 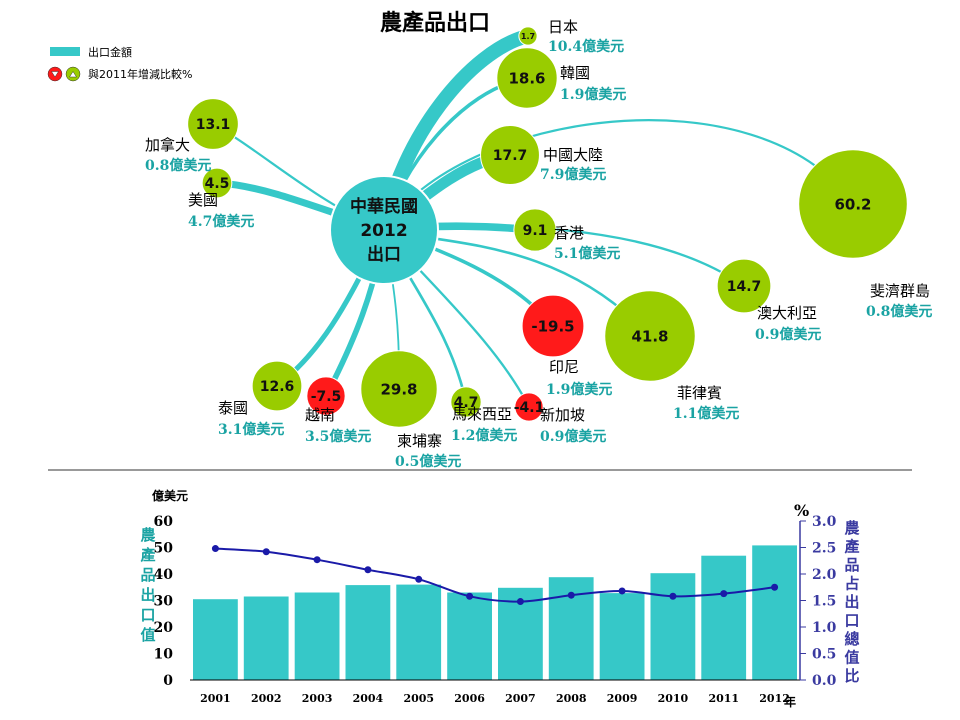 What do you see at coordinates (251, 429) in the screenshot?
I see `dest-10-amount: 3.1億美元` at bounding box center [251, 429].